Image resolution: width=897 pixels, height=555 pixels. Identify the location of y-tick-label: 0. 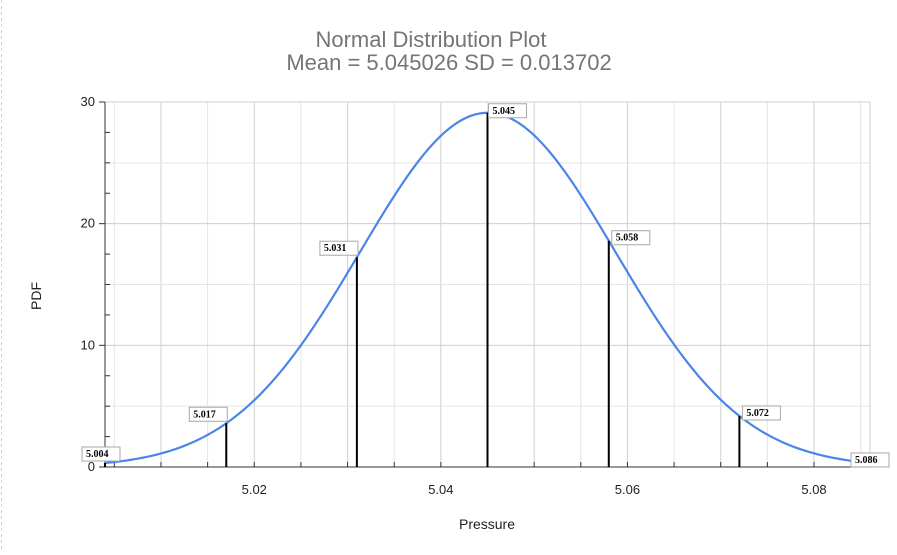
(91, 466).